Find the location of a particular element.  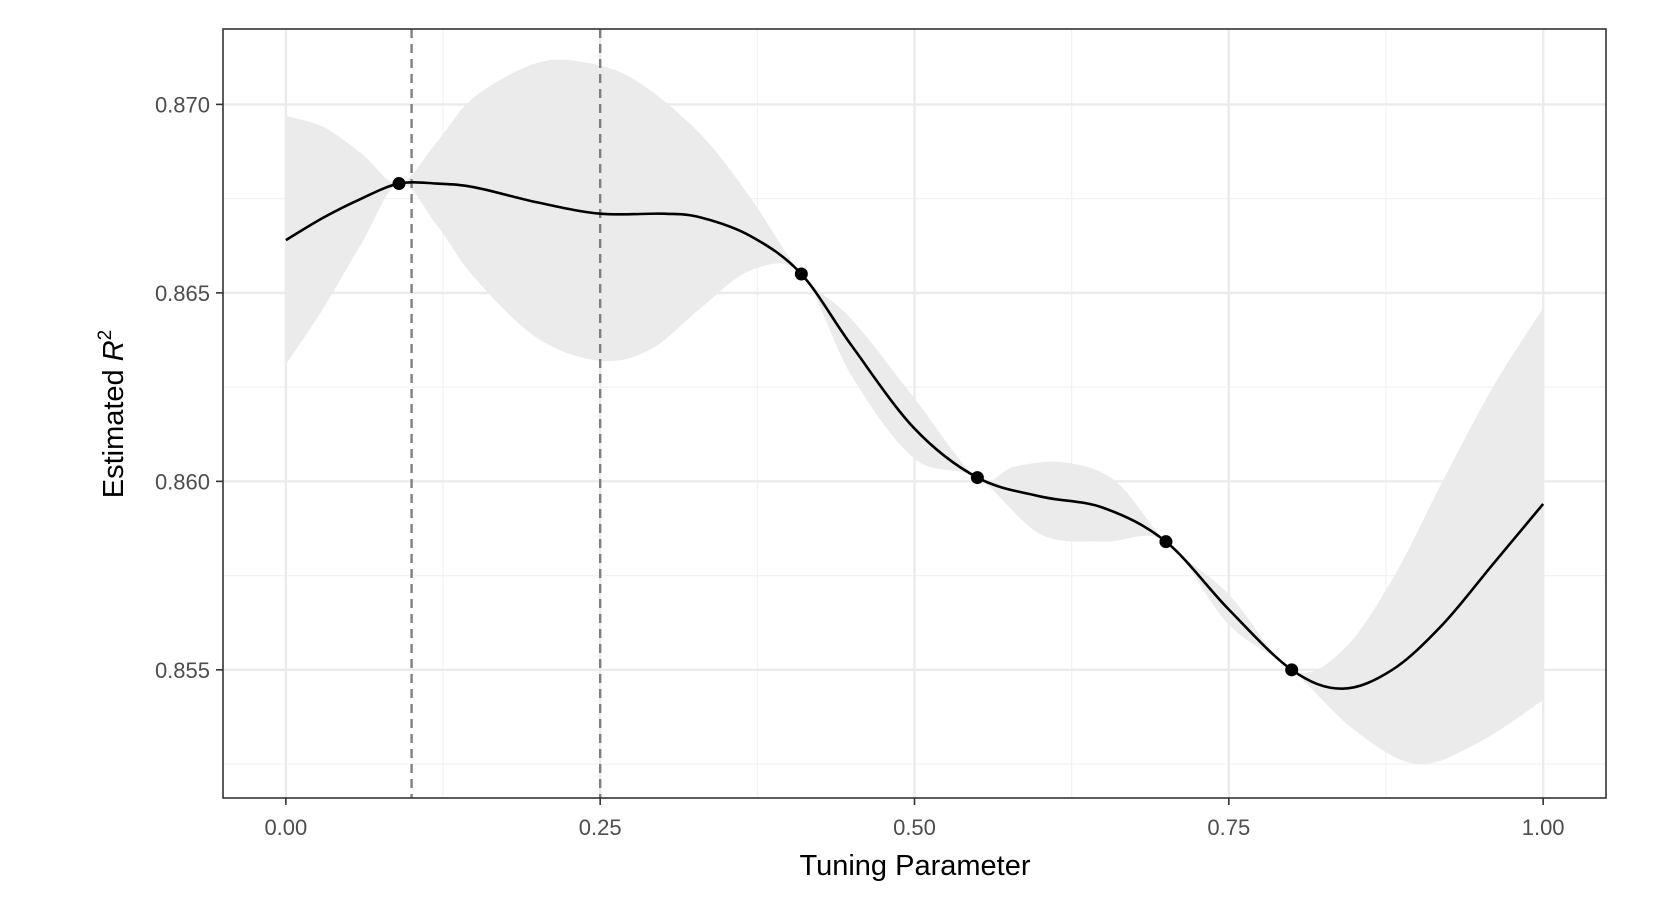

x-tick-label: 0.75 is located at coordinates (1228, 827).